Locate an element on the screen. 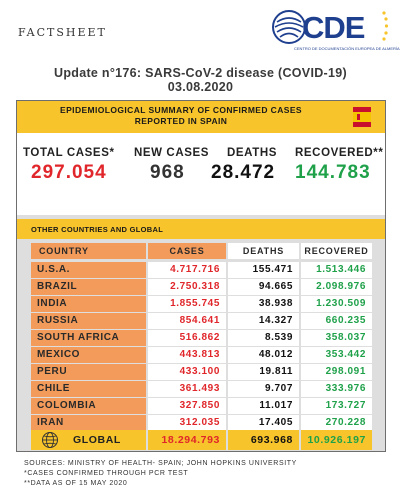 The image size is (401, 501). country-recovered: 2.098.976 is located at coordinates (336, 287).